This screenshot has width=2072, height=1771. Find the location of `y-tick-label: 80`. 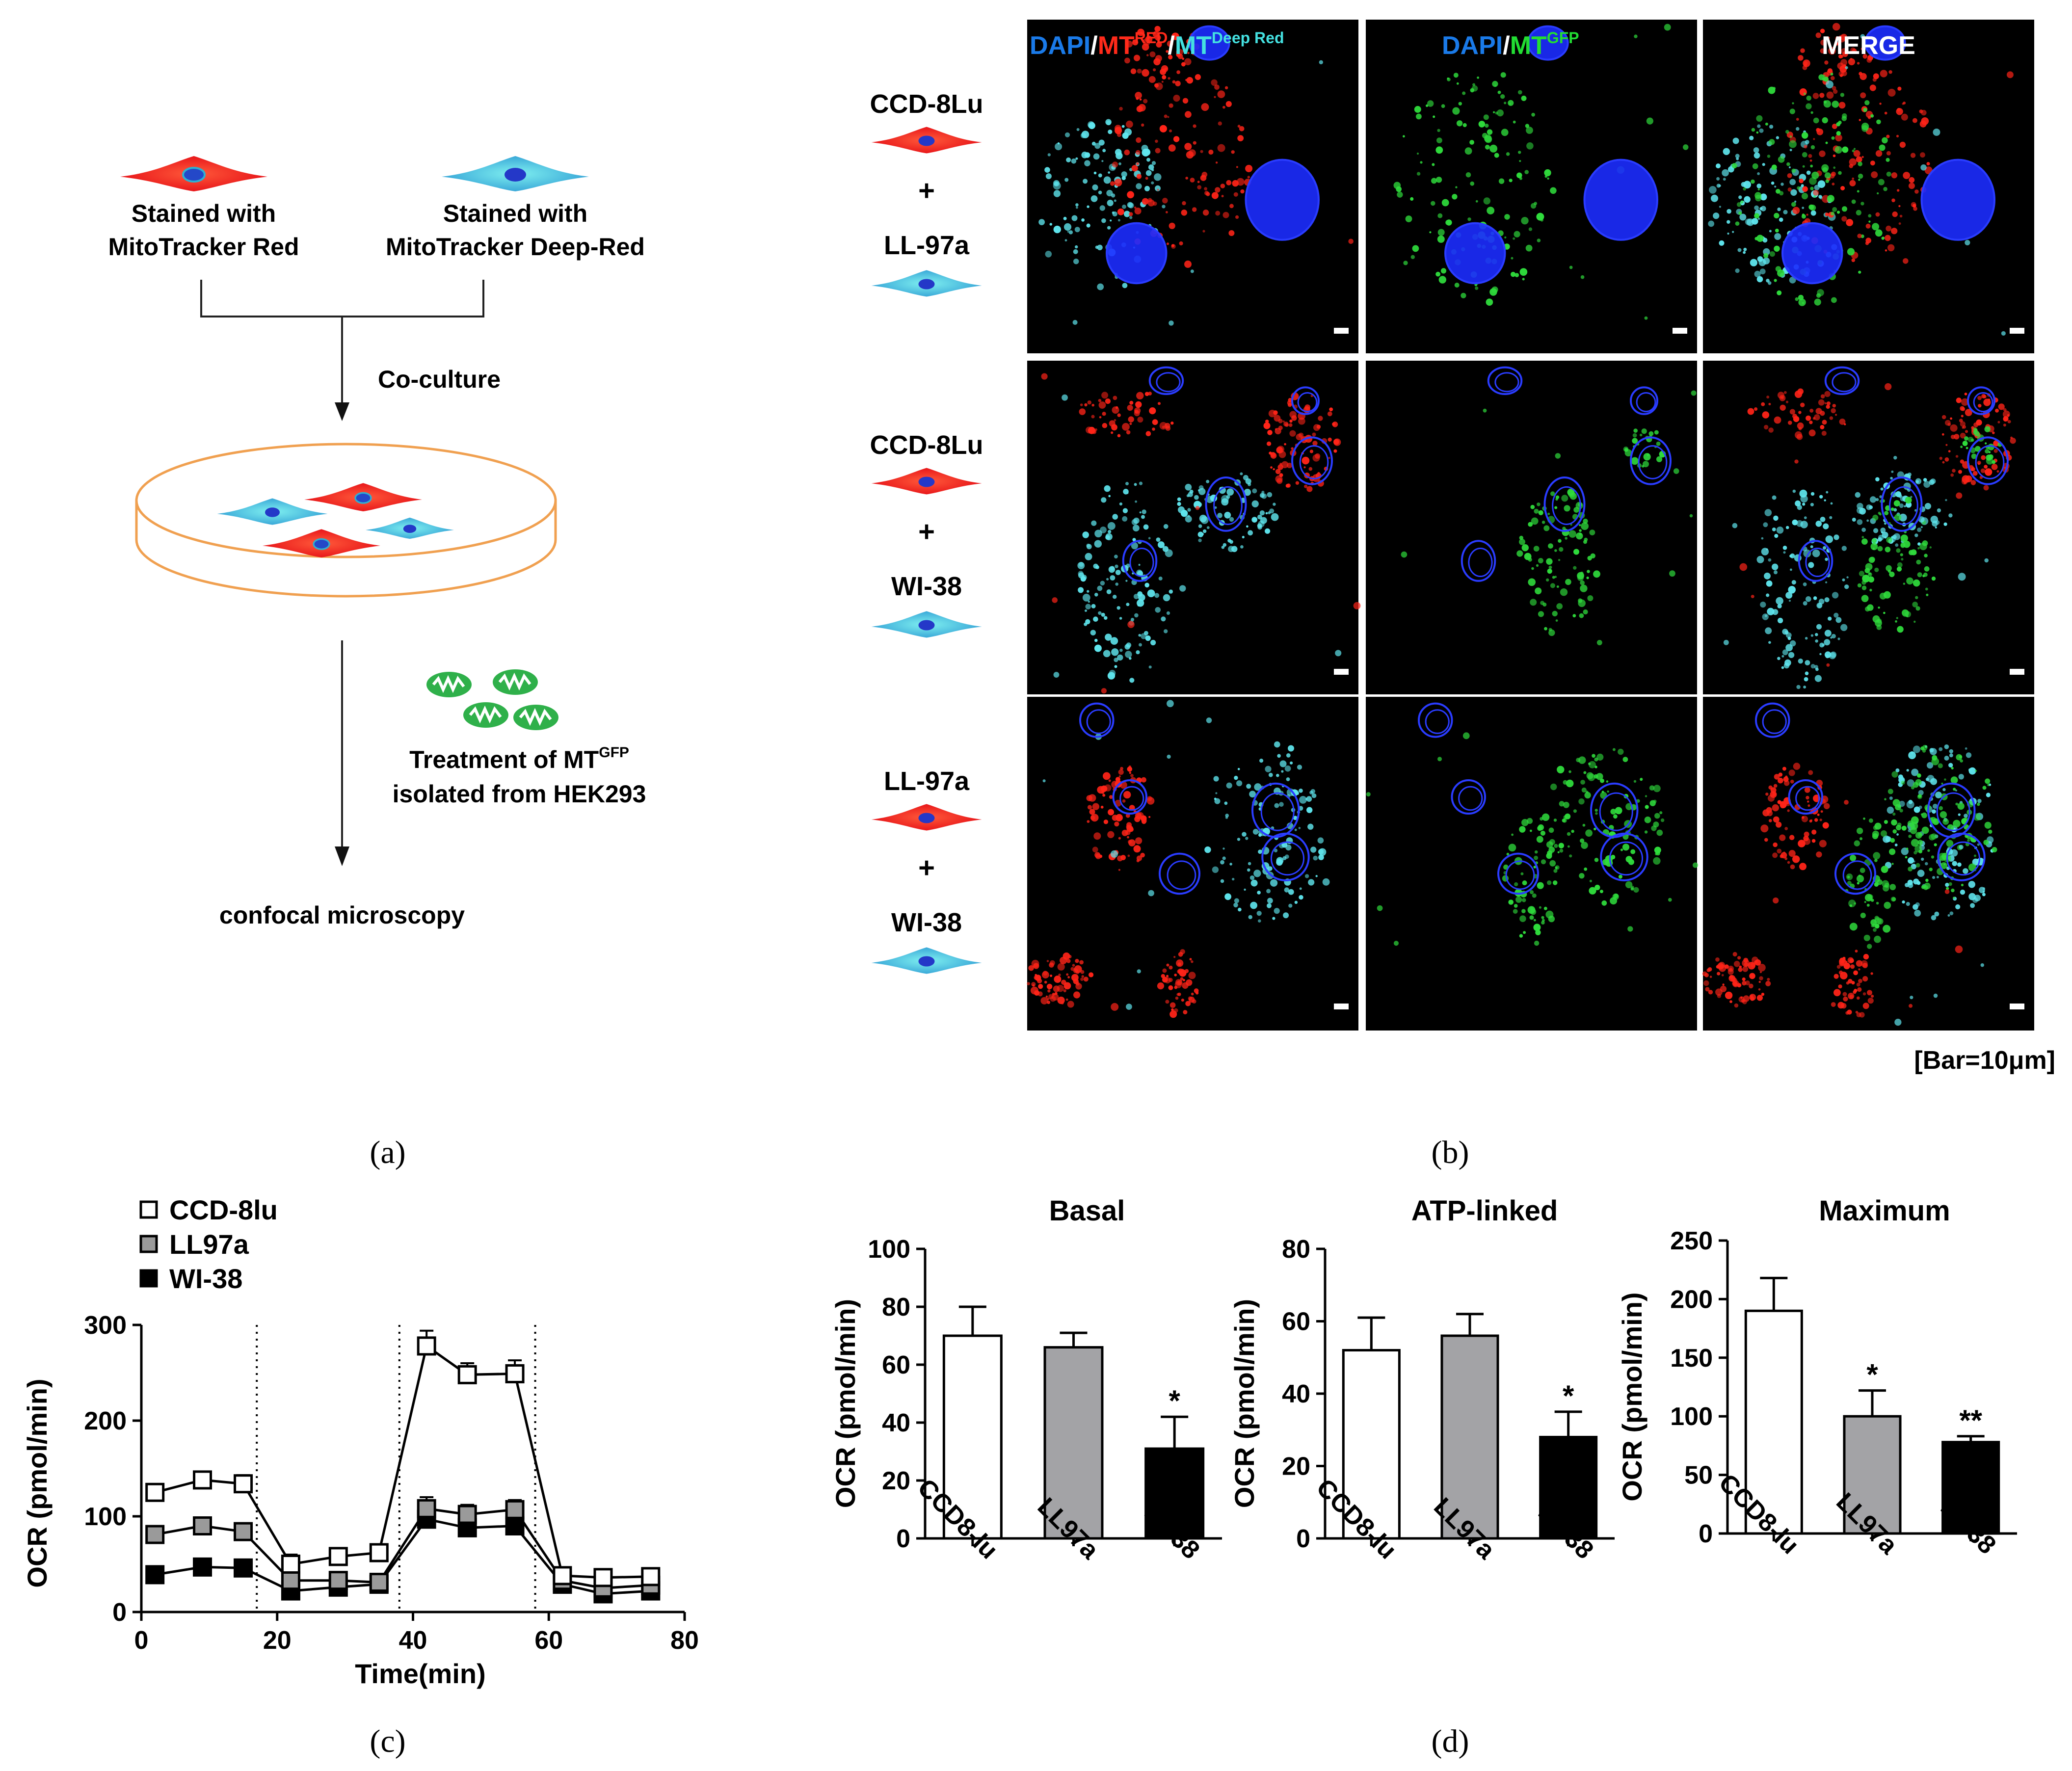

y-tick-label: 80 is located at coordinates (1296, 1250).